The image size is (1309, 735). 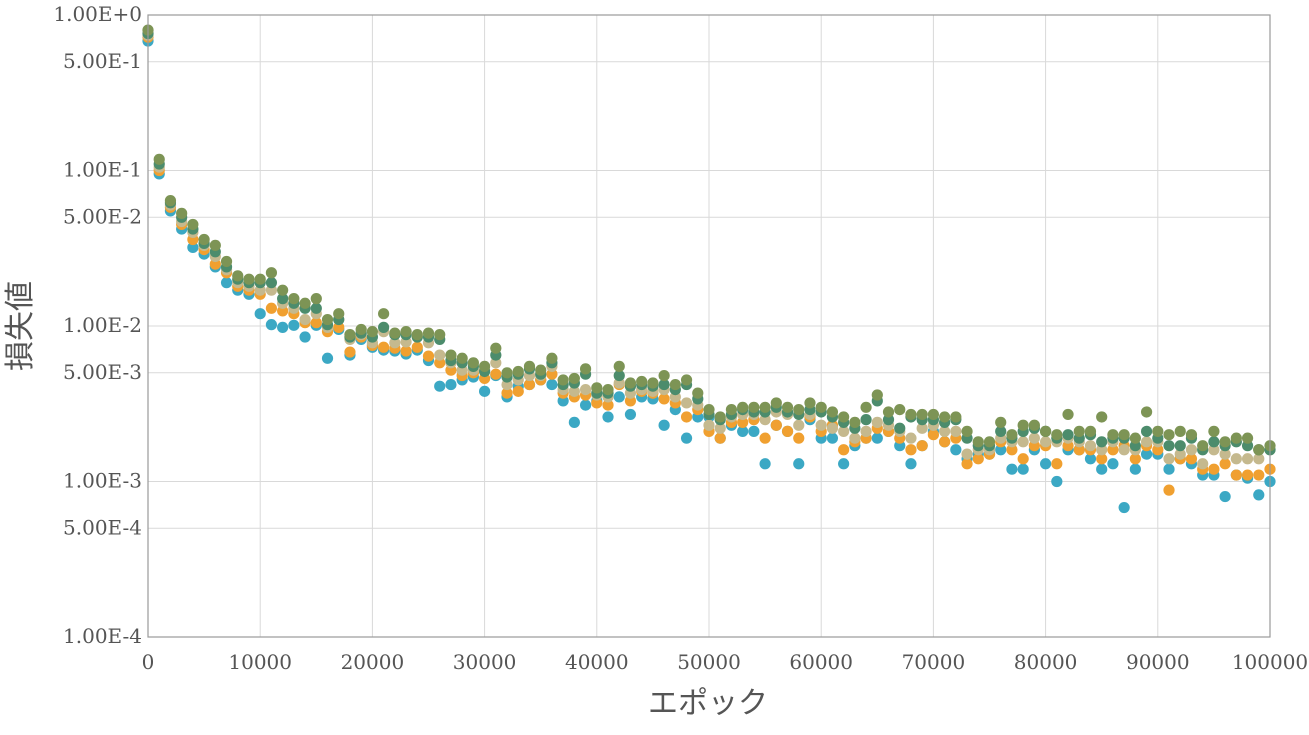 What do you see at coordinates (102, 527) in the screenshot?
I see `y-tick-label: 5.00E-4` at bounding box center [102, 527].